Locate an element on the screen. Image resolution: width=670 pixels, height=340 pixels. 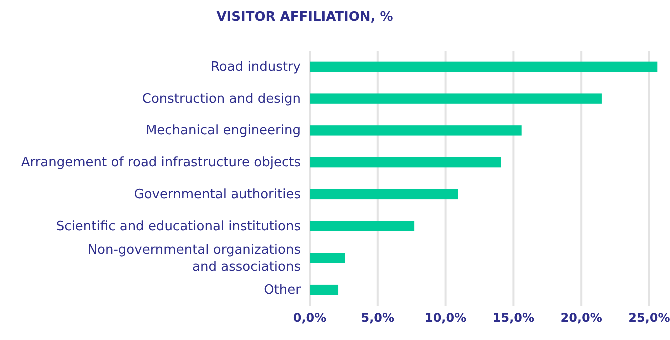
chart-title: VISITOR AFFILIATION, % is located at coordinates (305, 17).